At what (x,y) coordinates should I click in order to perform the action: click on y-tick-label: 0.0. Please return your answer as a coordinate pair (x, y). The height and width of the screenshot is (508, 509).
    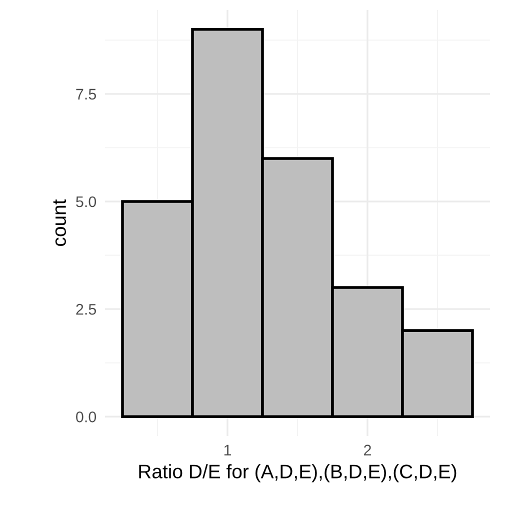
    Looking at the image, I should click on (86, 417).